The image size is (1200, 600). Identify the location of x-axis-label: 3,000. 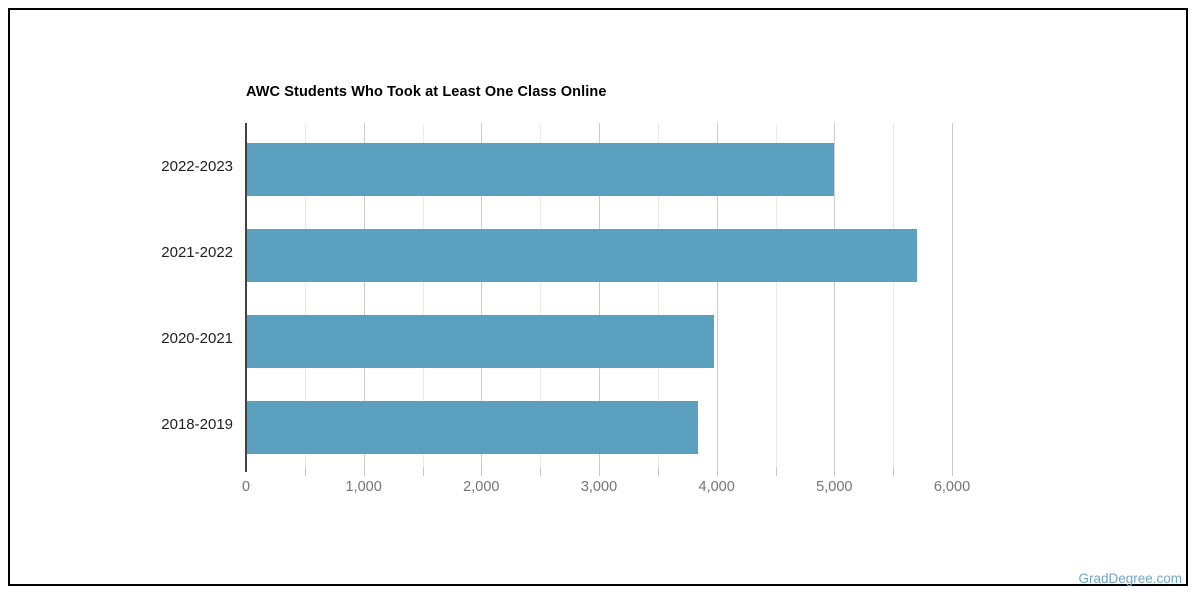
(599, 487).